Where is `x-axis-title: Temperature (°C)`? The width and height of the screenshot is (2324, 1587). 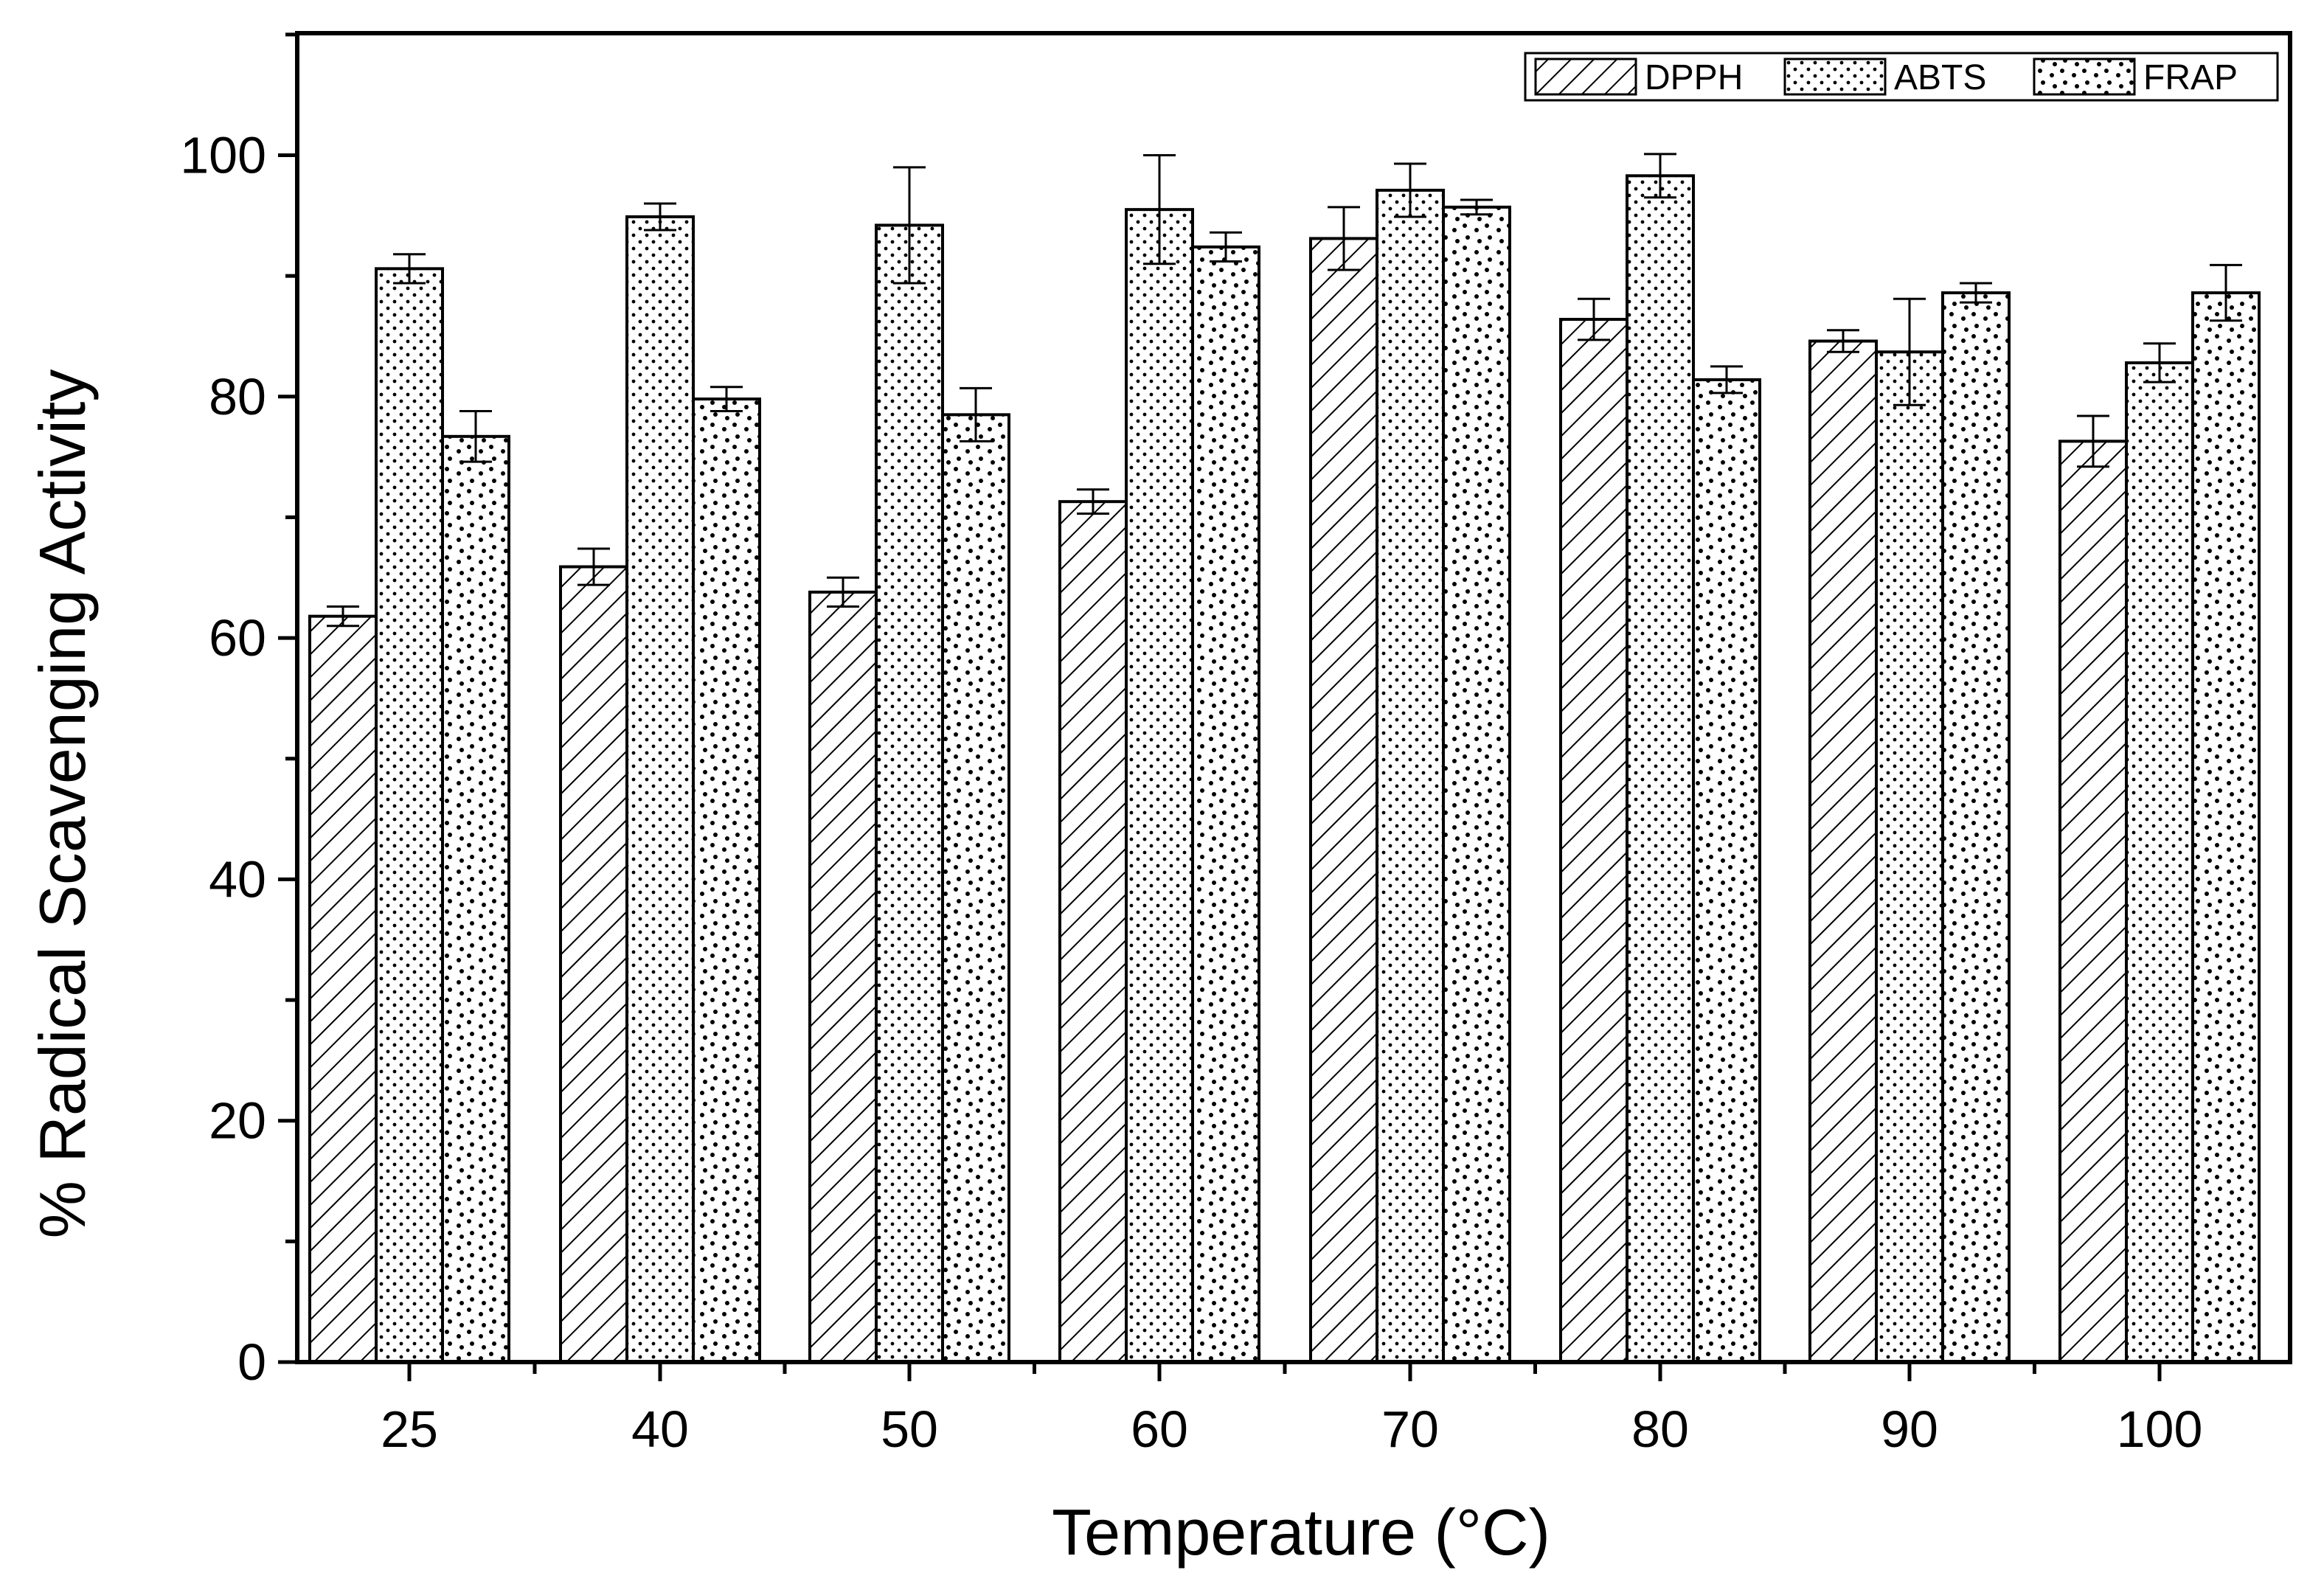 x-axis-title: Temperature (°C) is located at coordinates (1301, 1532).